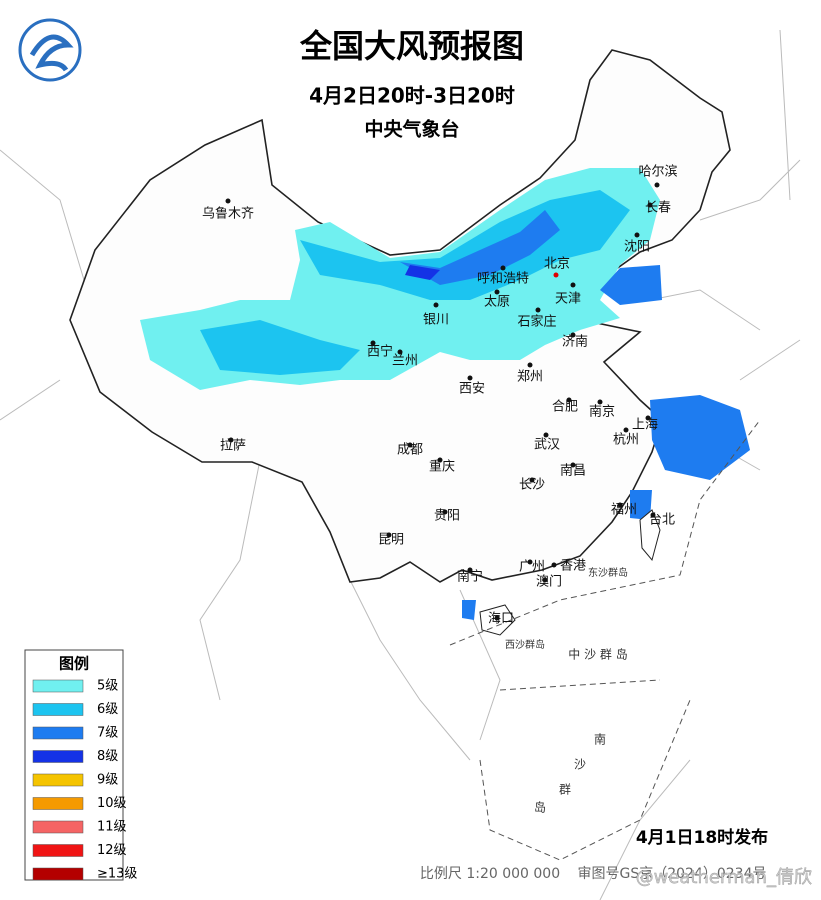 The image size is (821, 900). I want to click on legend-label: ≥13级, so click(117, 874).